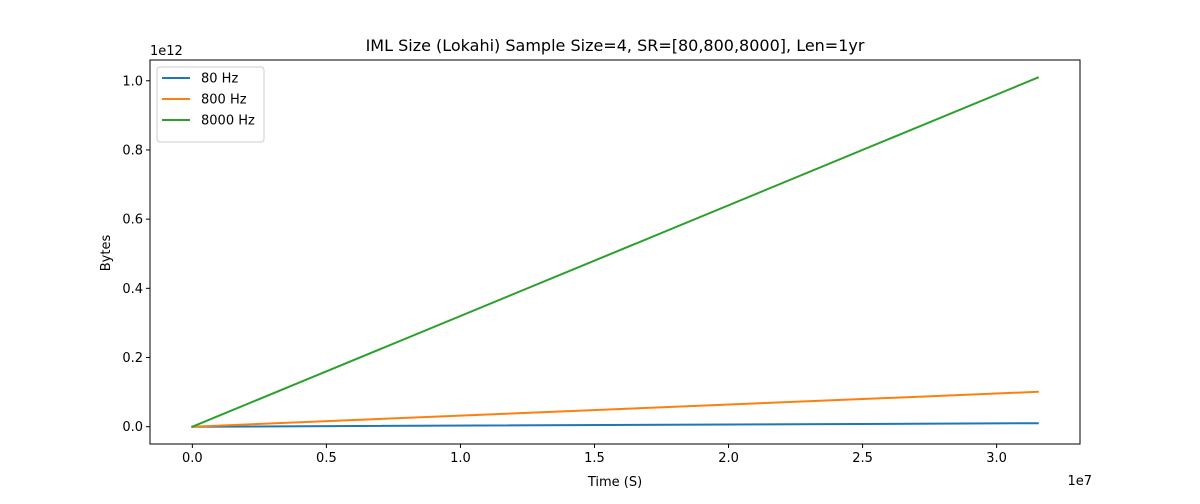 This screenshot has width=1200, height=504. Describe the element at coordinates (228, 121) in the screenshot. I see `legend-label: 8000 Hz` at that location.